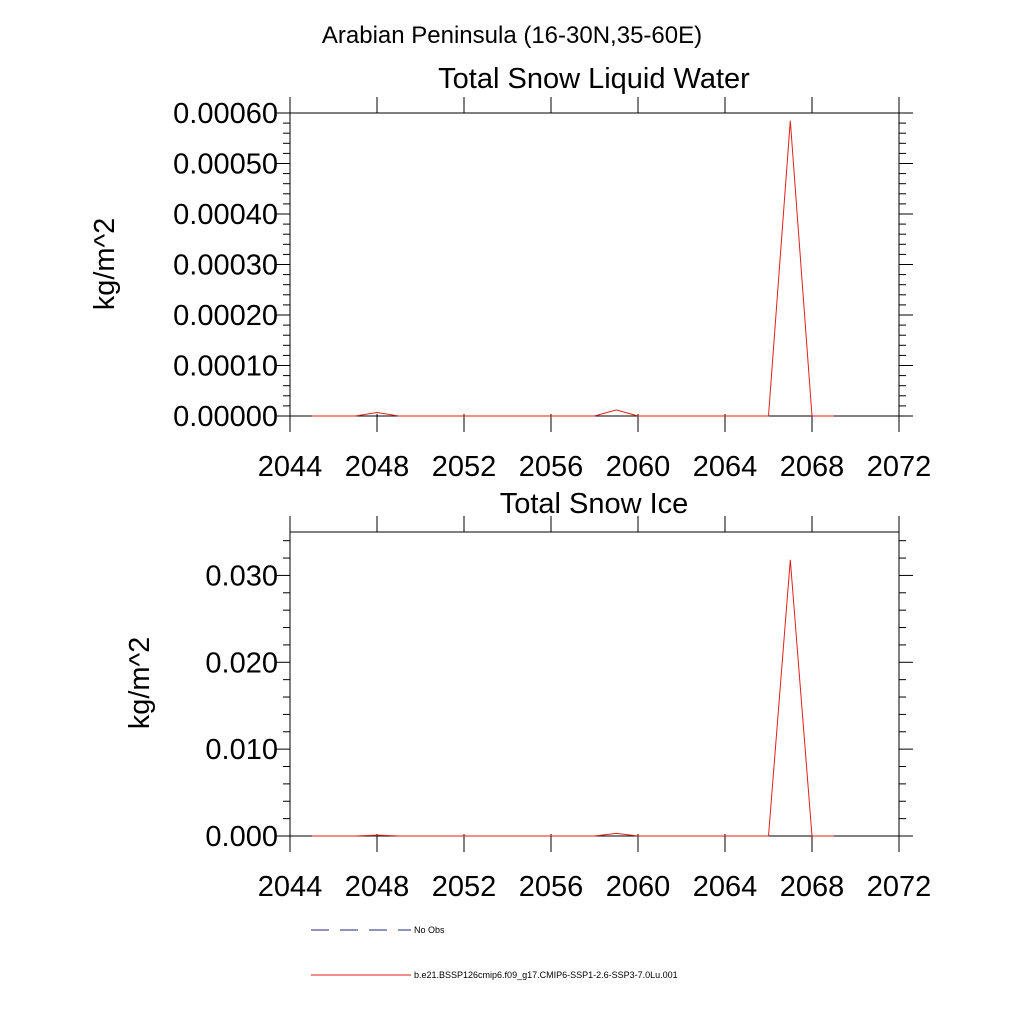 The width and height of the screenshot is (1024, 1024). I want to click on panel-1-ytick-label: 0.00020, so click(225, 316).